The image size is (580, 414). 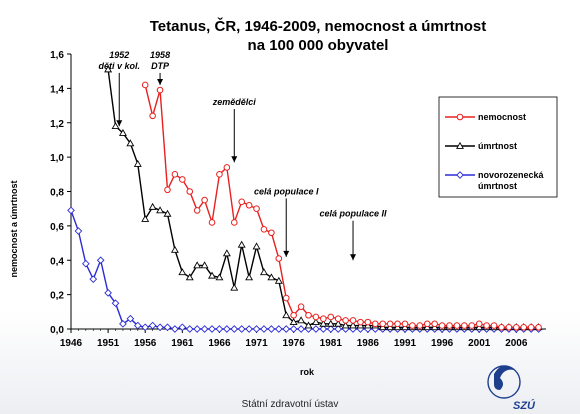 I want to click on x-tick-label: 1951, so click(x=108, y=343).